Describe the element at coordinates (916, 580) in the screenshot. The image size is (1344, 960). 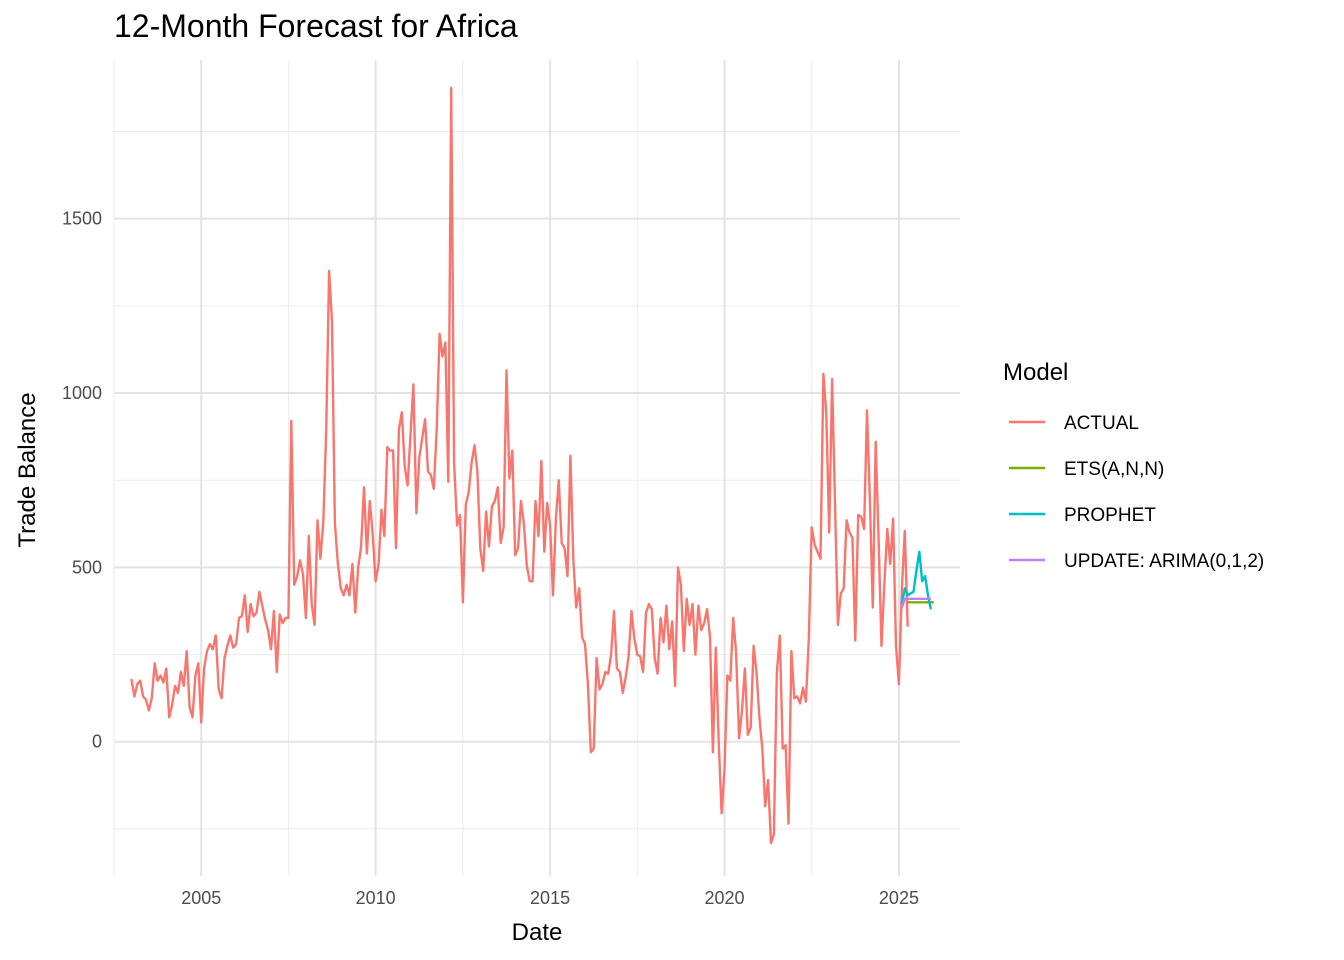
I see `series-line-prophet` at that location.